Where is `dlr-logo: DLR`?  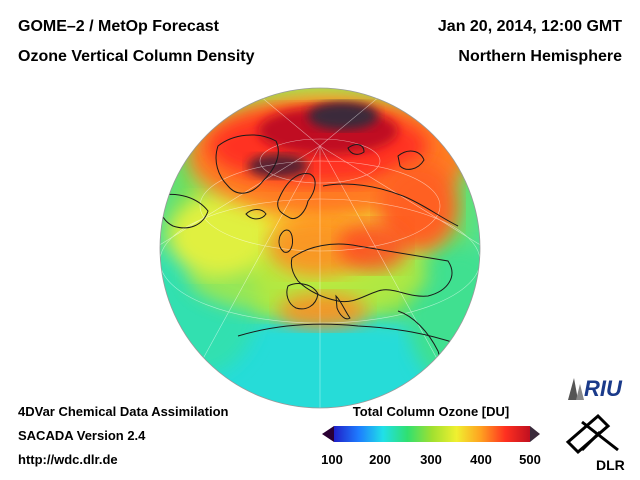
dlr-logo: DLR is located at coordinates (595, 443).